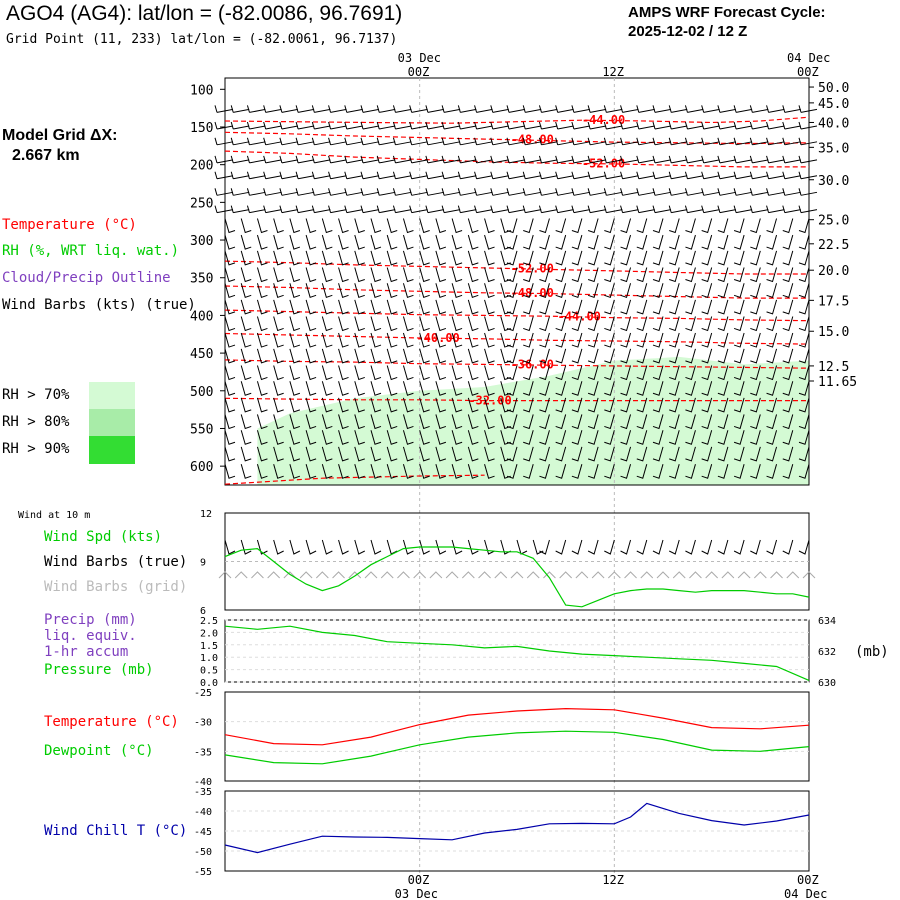 The height and width of the screenshot is (900, 900). Describe the element at coordinates (203, 563) in the screenshot. I see `wind-tick-label: 9` at that location.